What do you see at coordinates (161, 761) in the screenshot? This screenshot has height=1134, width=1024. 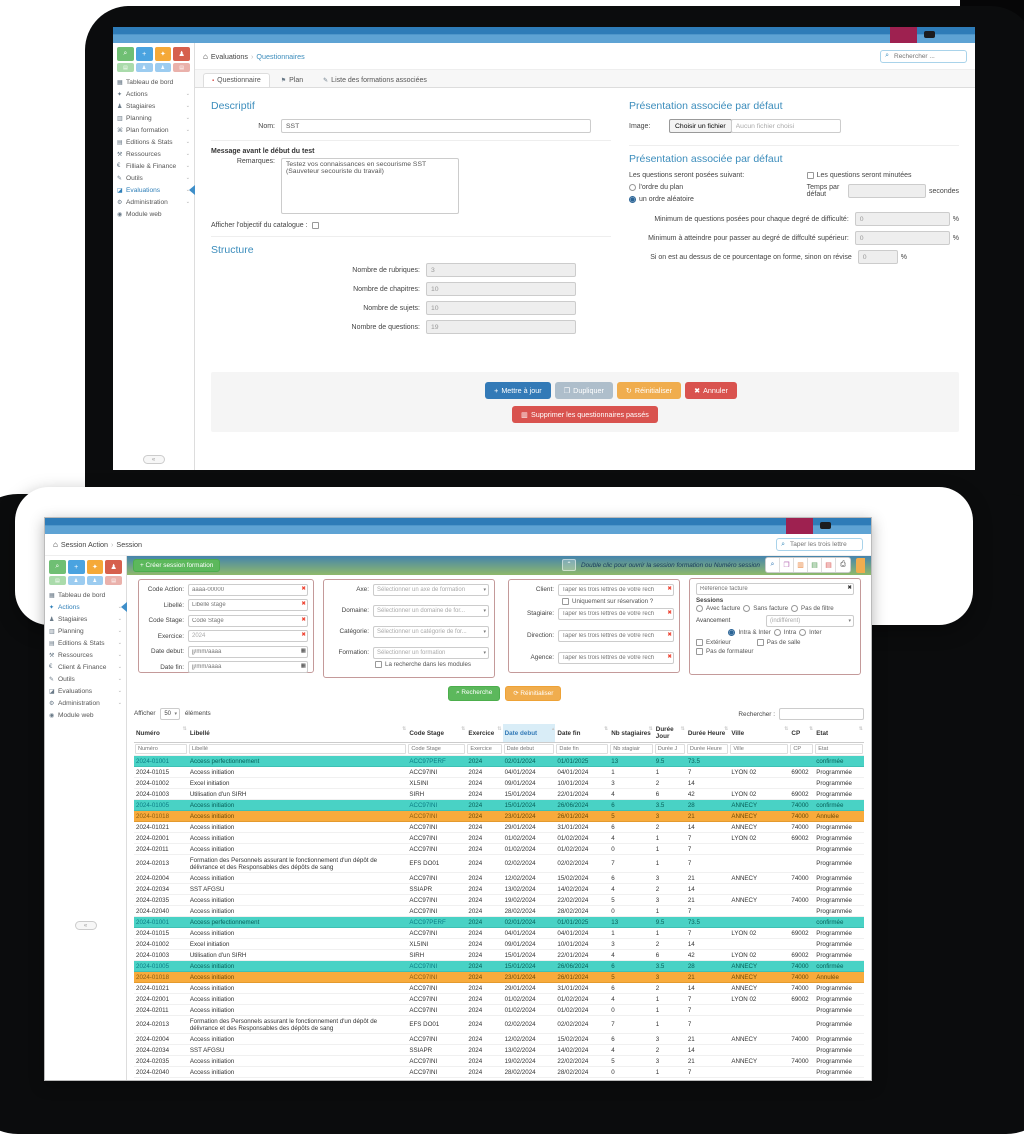 I see `session-number-link: 2024-01001` at bounding box center [161, 761].